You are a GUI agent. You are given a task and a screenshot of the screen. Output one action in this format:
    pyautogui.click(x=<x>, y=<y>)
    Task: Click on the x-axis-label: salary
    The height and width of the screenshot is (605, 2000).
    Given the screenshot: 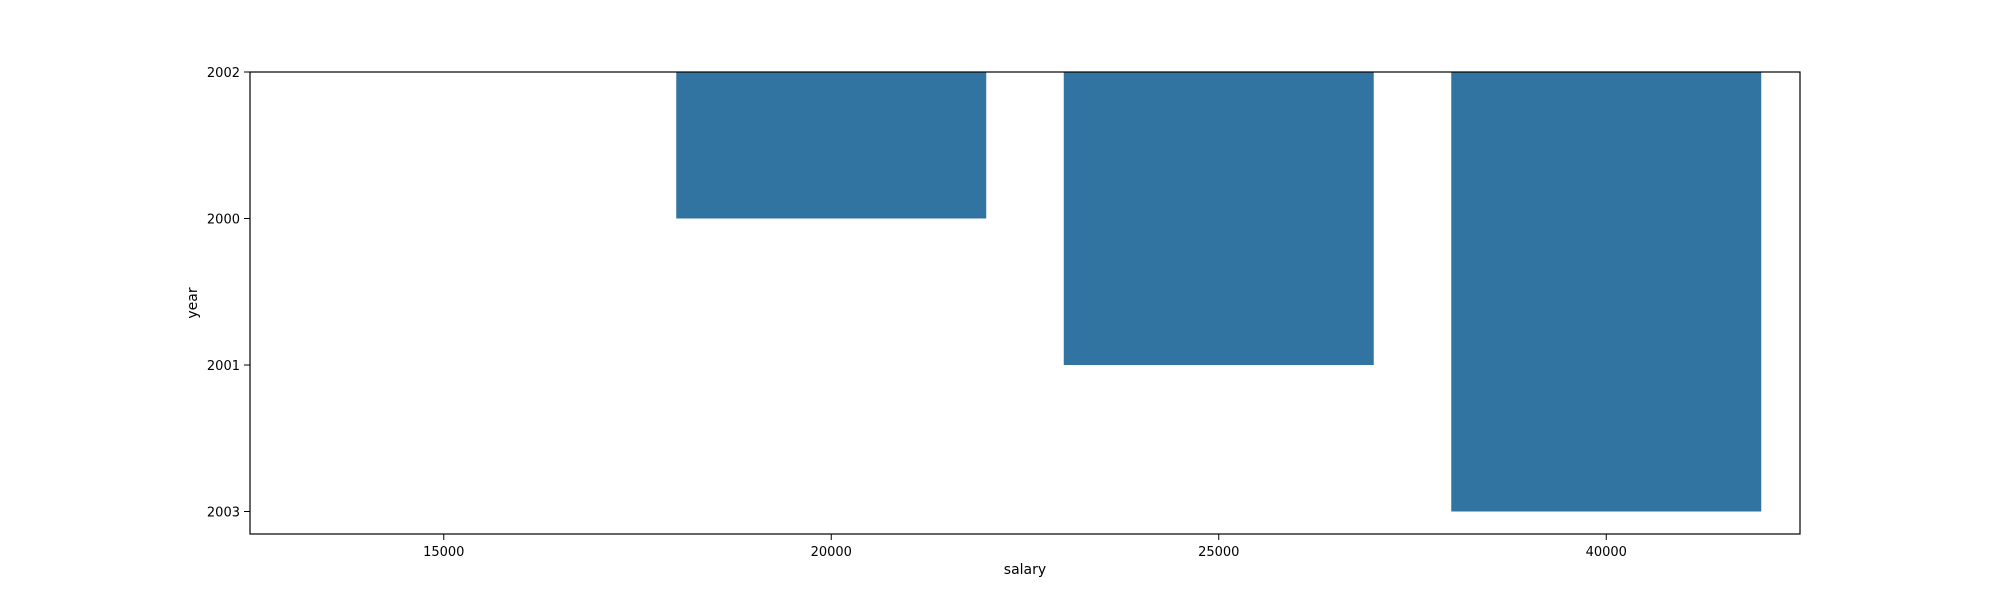 What is the action you would take?
    pyautogui.click(x=1025, y=570)
    